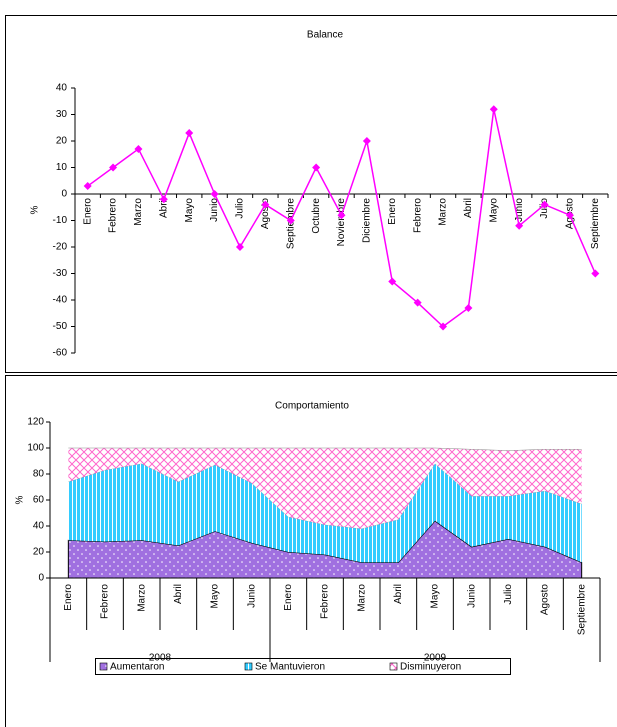 This screenshot has height=727, width=617. I want to click on chart-title: Comportamiento, so click(312, 406).